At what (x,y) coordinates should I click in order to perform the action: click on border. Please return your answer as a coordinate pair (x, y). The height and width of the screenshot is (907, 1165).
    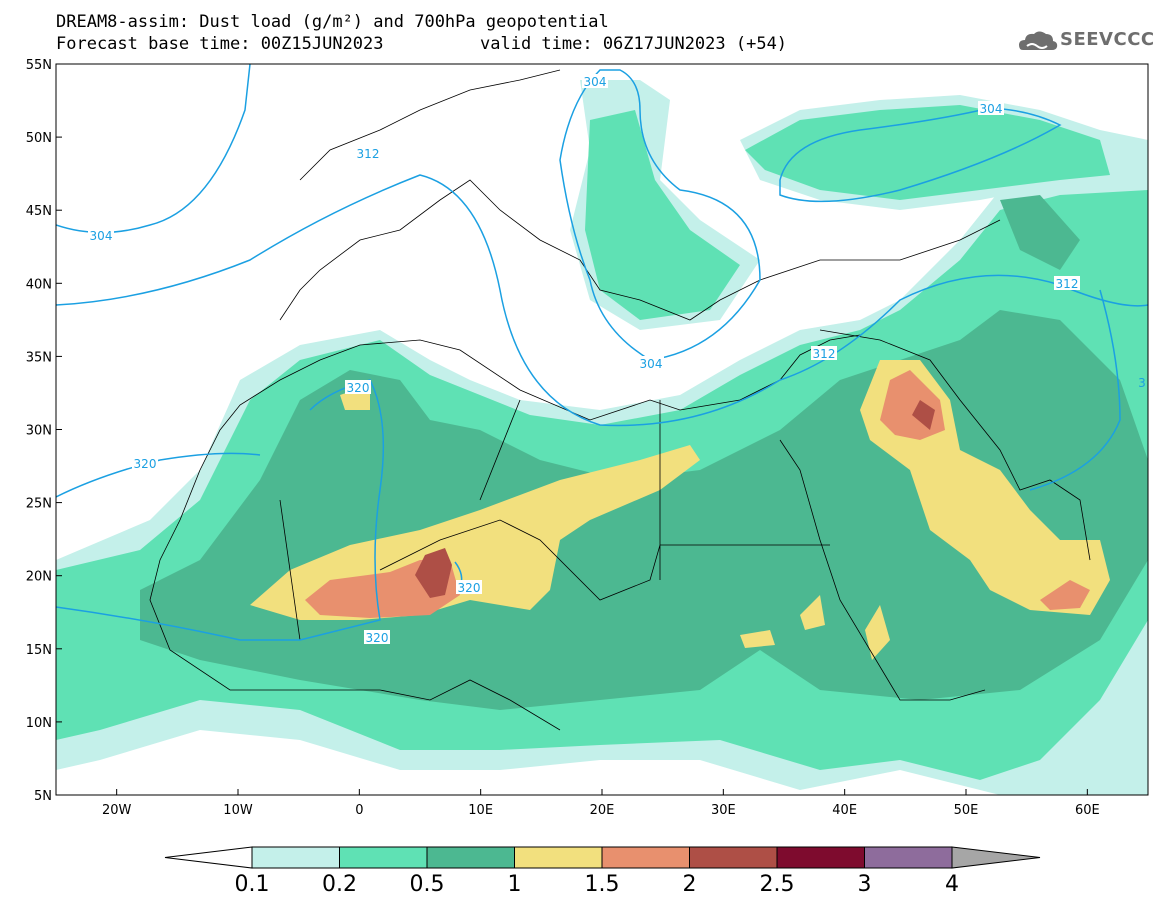
    Looking at the image, I should click on (554, 520).